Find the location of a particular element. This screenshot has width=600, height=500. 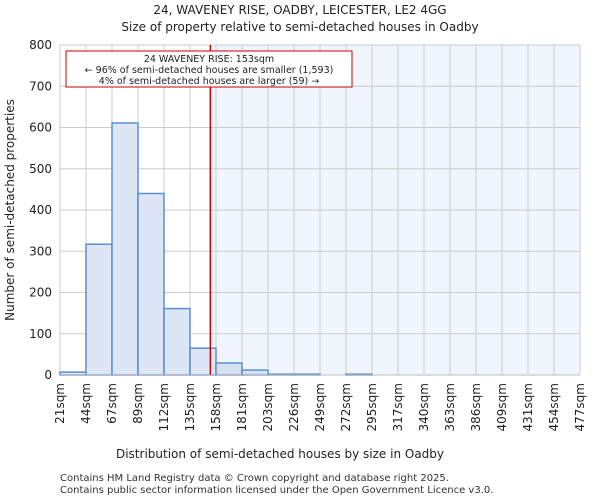

x-tick-label: 158sqm is located at coordinates (216, 407).